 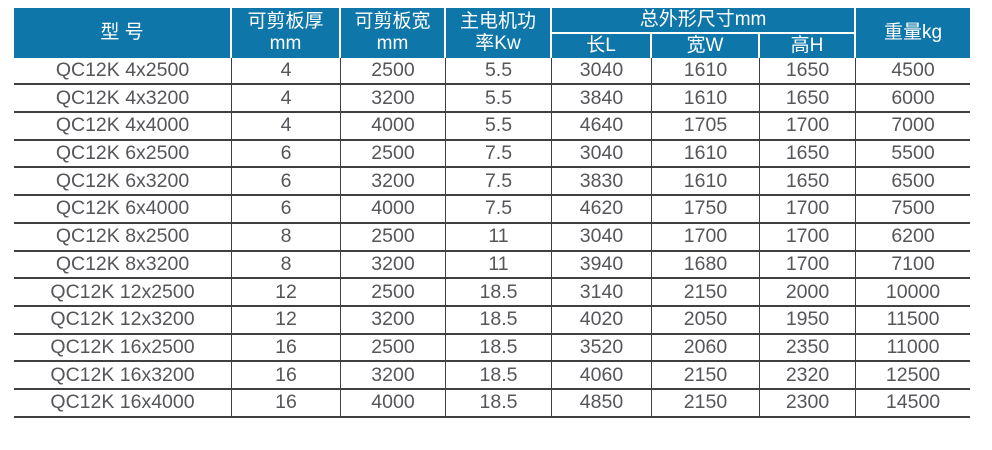 I want to click on header-weight: 重量kg, so click(x=913, y=33).